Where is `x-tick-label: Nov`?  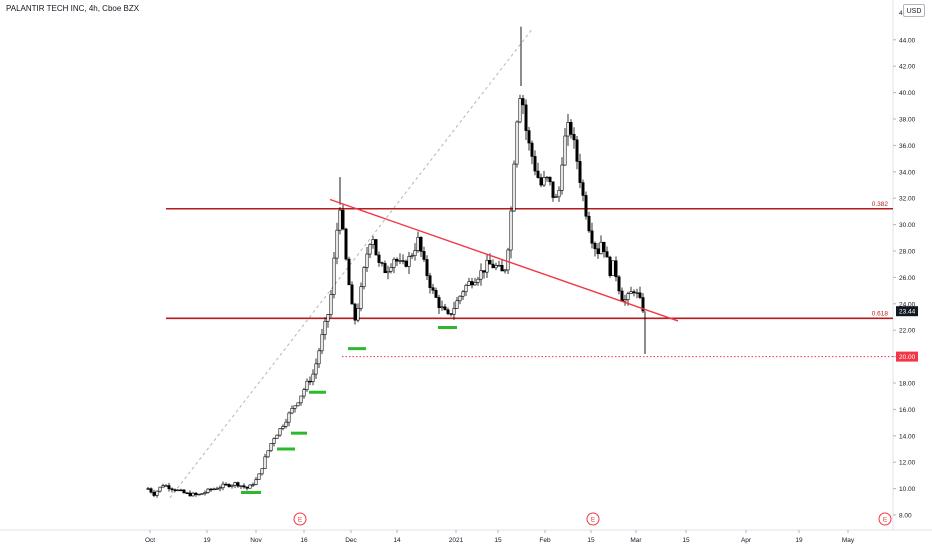 x-tick-label: Nov is located at coordinates (256, 540).